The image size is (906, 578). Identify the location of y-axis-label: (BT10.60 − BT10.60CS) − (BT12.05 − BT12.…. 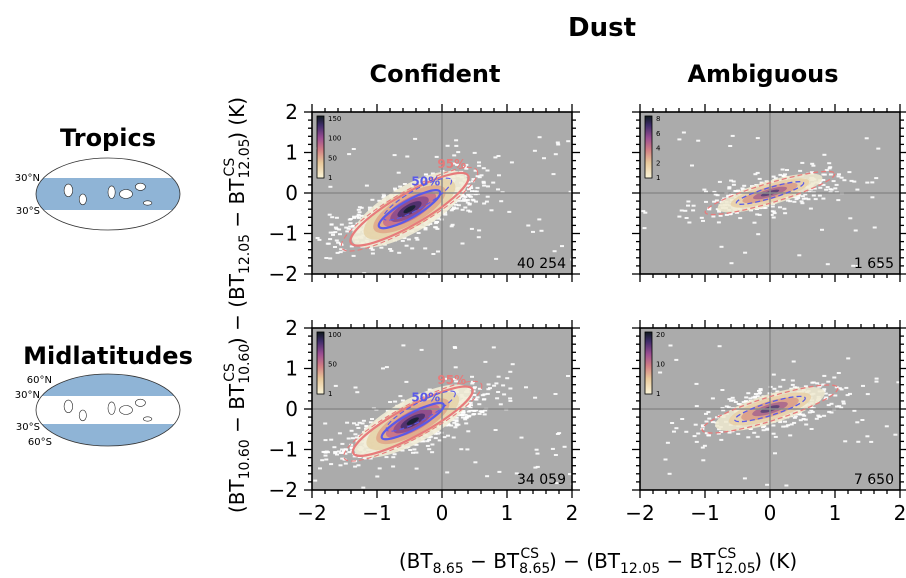
(237, 305).